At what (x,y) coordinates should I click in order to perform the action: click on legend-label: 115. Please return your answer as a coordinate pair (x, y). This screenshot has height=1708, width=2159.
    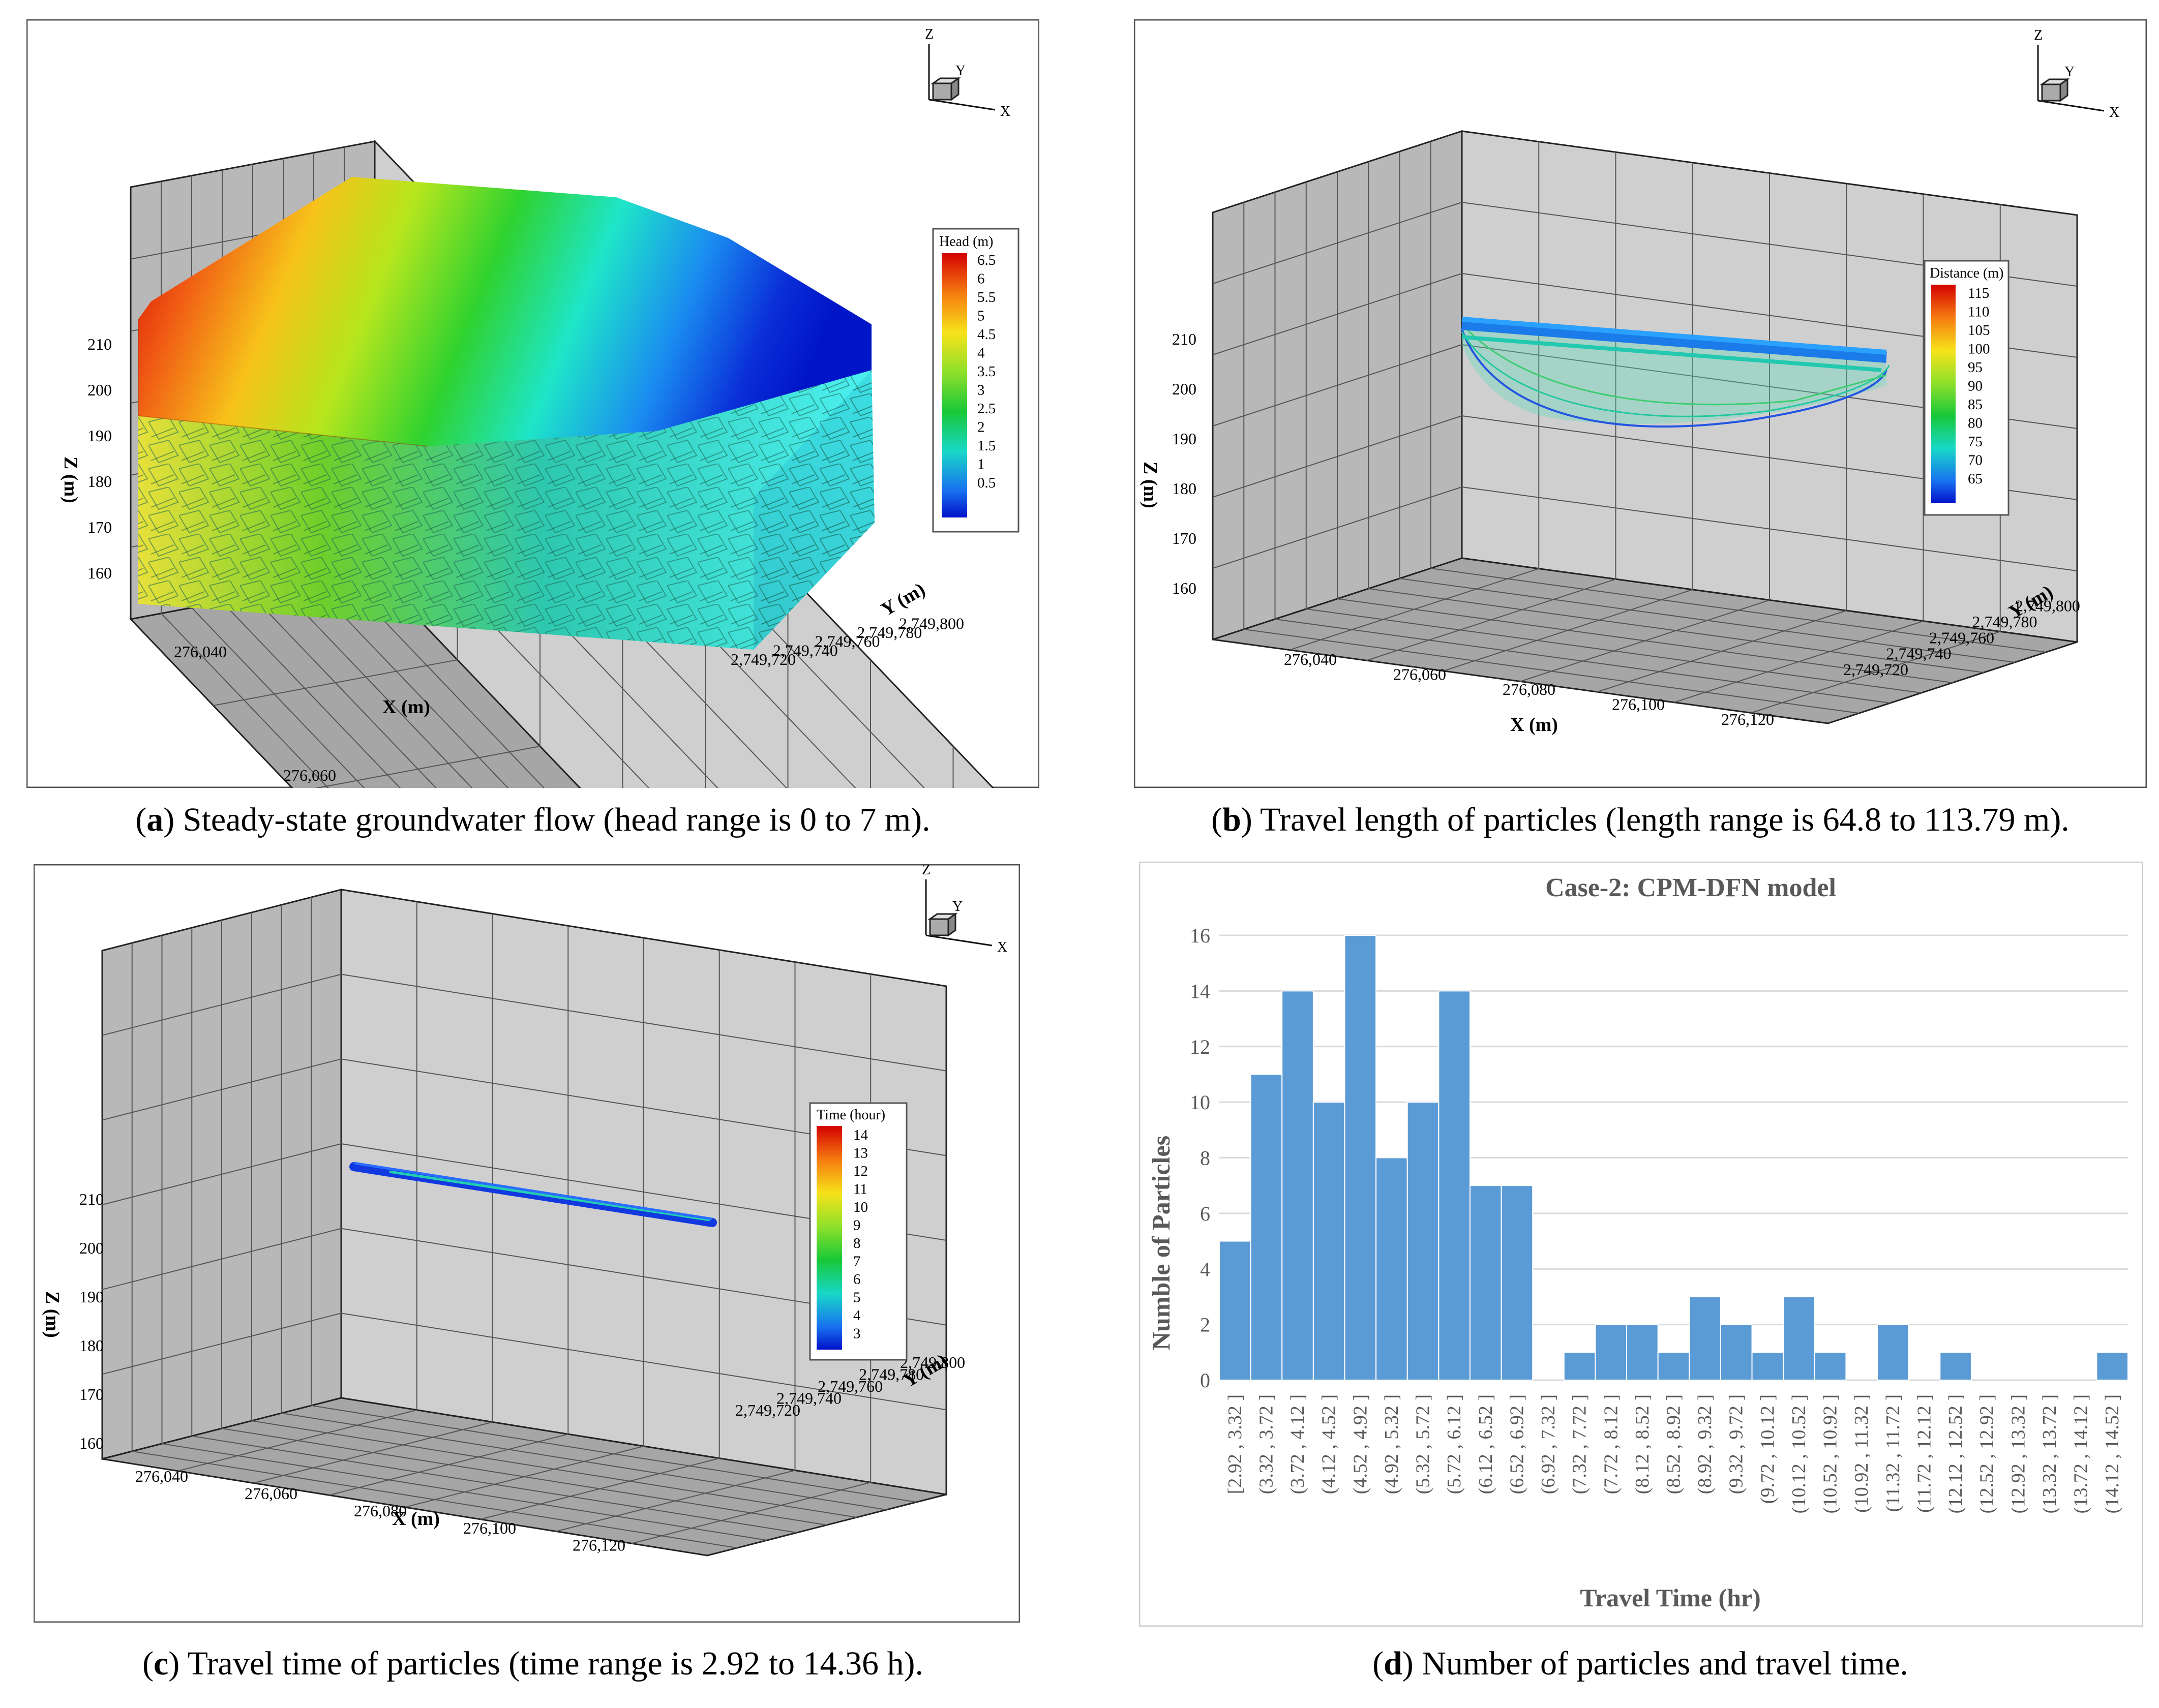
    Looking at the image, I should click on (1978, 293).